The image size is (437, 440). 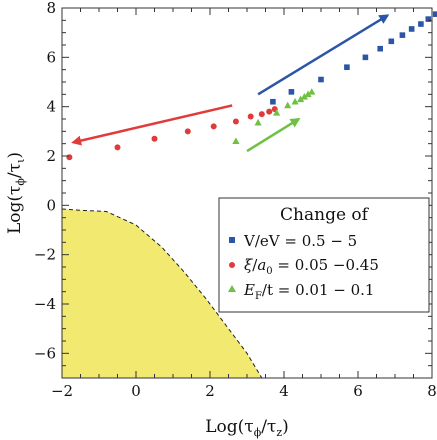 I want to click on legend-marker-triangle, so click(x=232, y=288).